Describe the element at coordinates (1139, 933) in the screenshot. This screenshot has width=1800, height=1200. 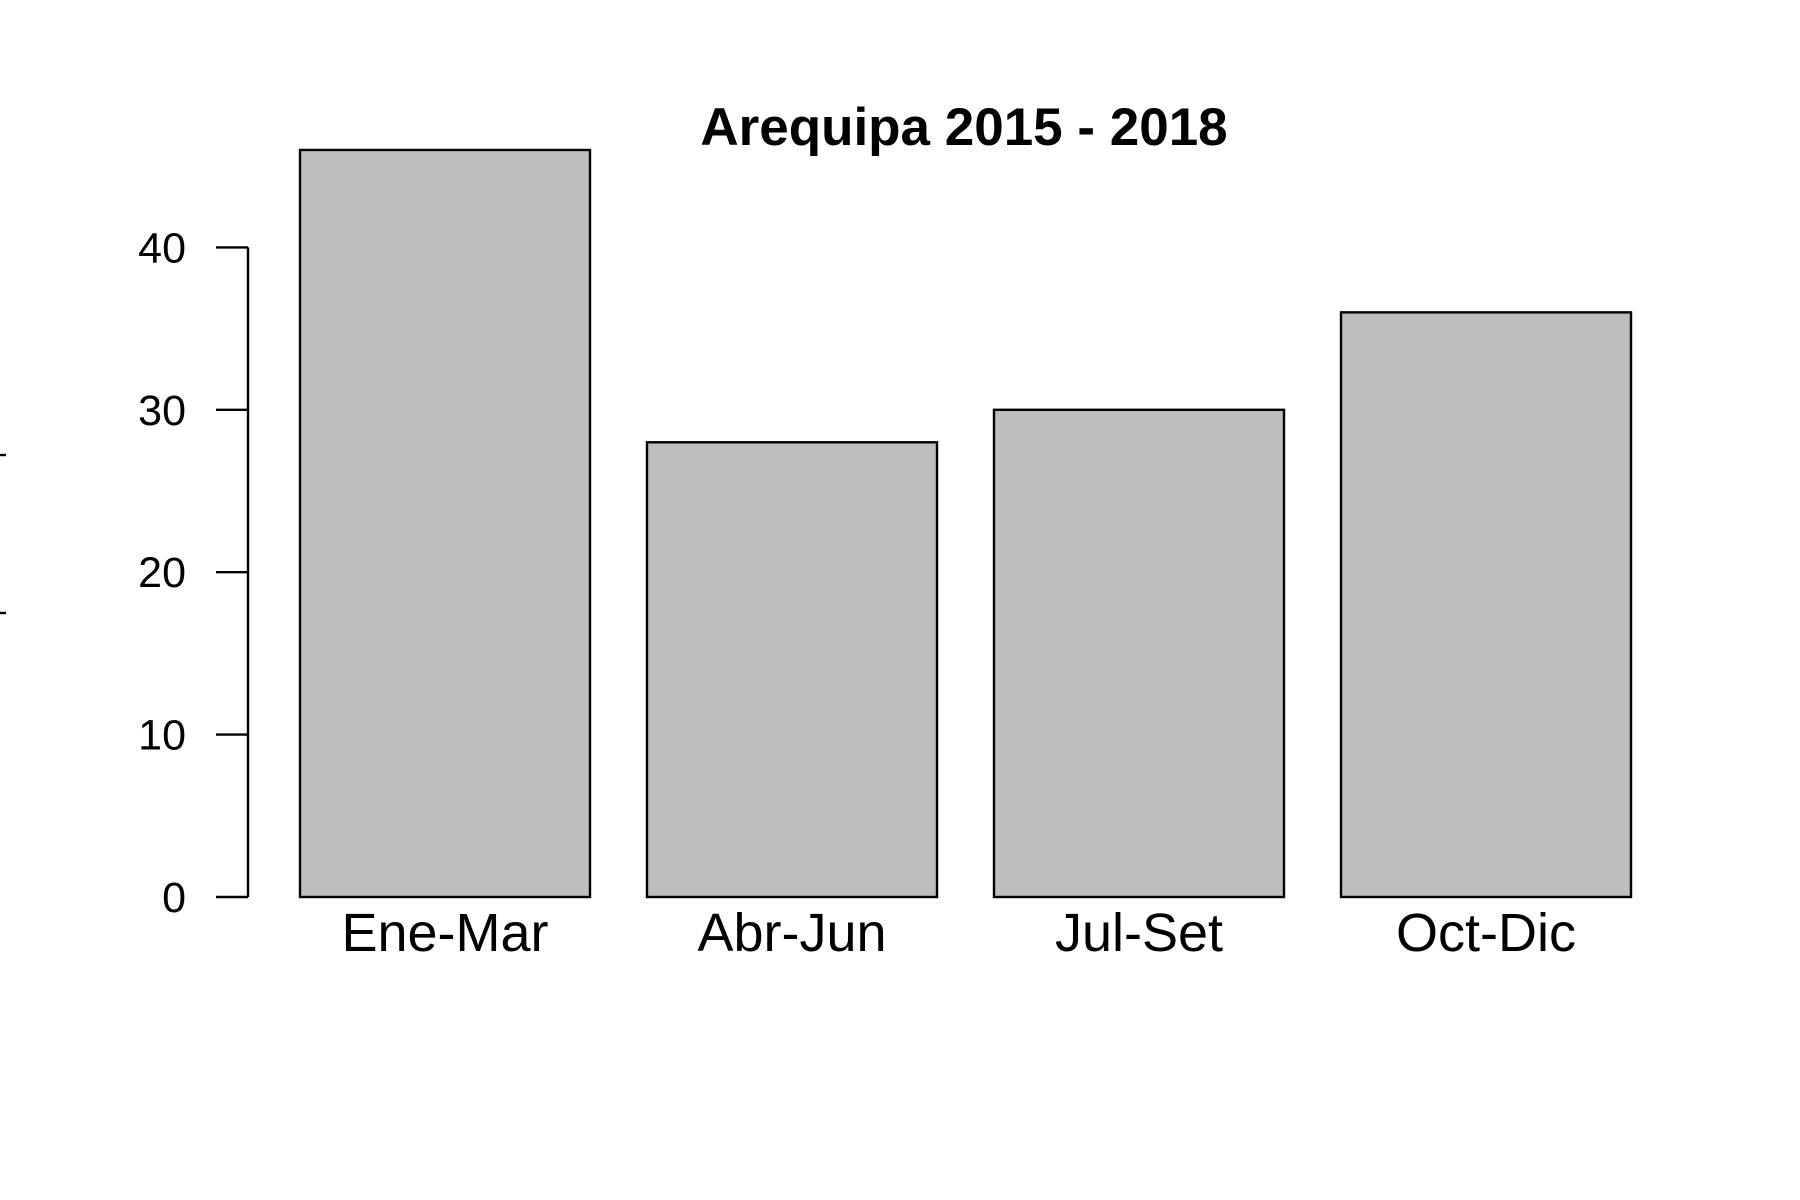
I see `x-category-label: Jul-Set` at that location.